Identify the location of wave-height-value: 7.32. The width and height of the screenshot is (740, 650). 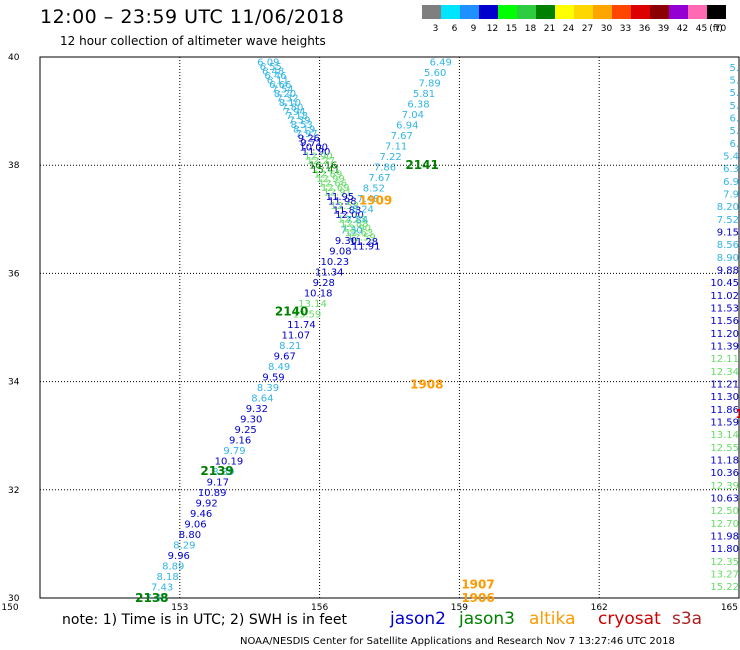
(287, 98).